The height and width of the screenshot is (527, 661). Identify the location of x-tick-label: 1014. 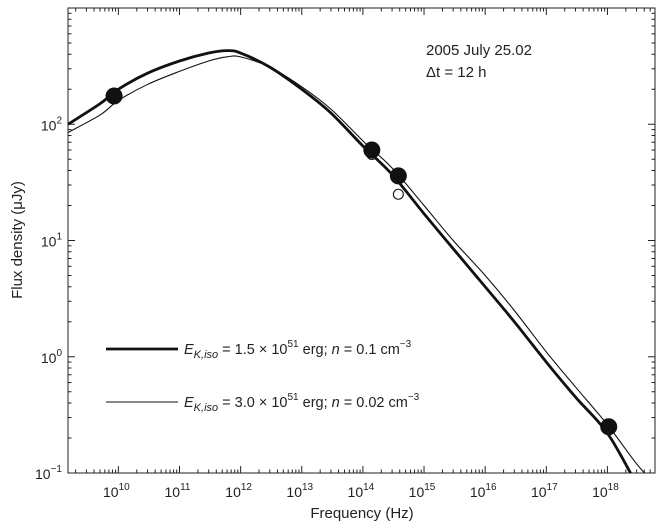
(361, 491).